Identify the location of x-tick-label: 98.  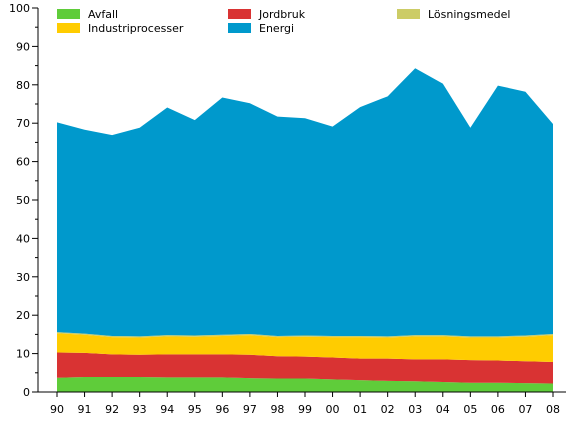
(277, 409).